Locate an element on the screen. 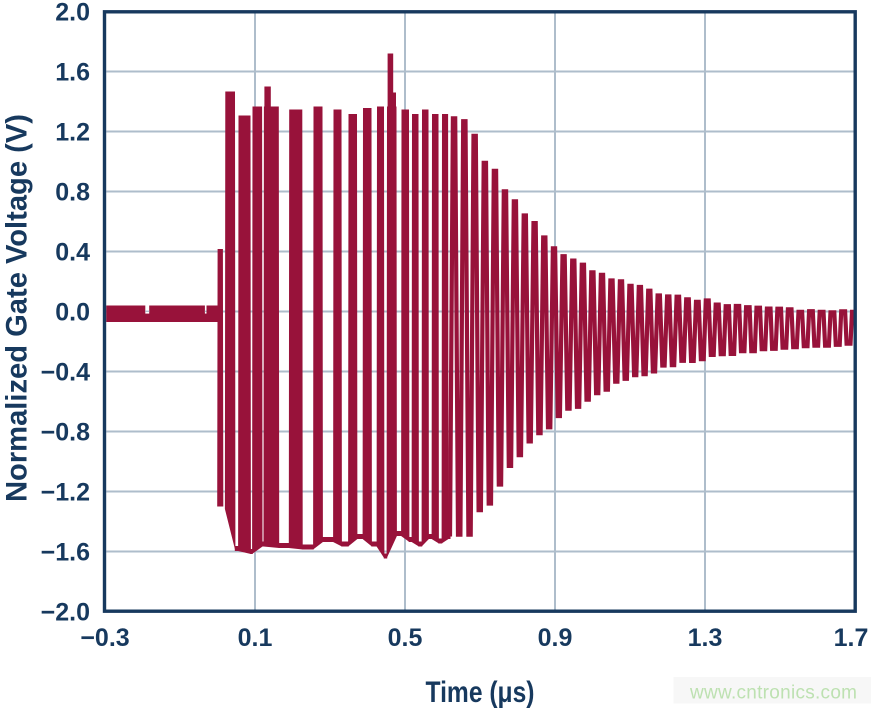 This screenshot has width=874, height=713. svg-text: 0.8 is located at coordinates (72, 193).